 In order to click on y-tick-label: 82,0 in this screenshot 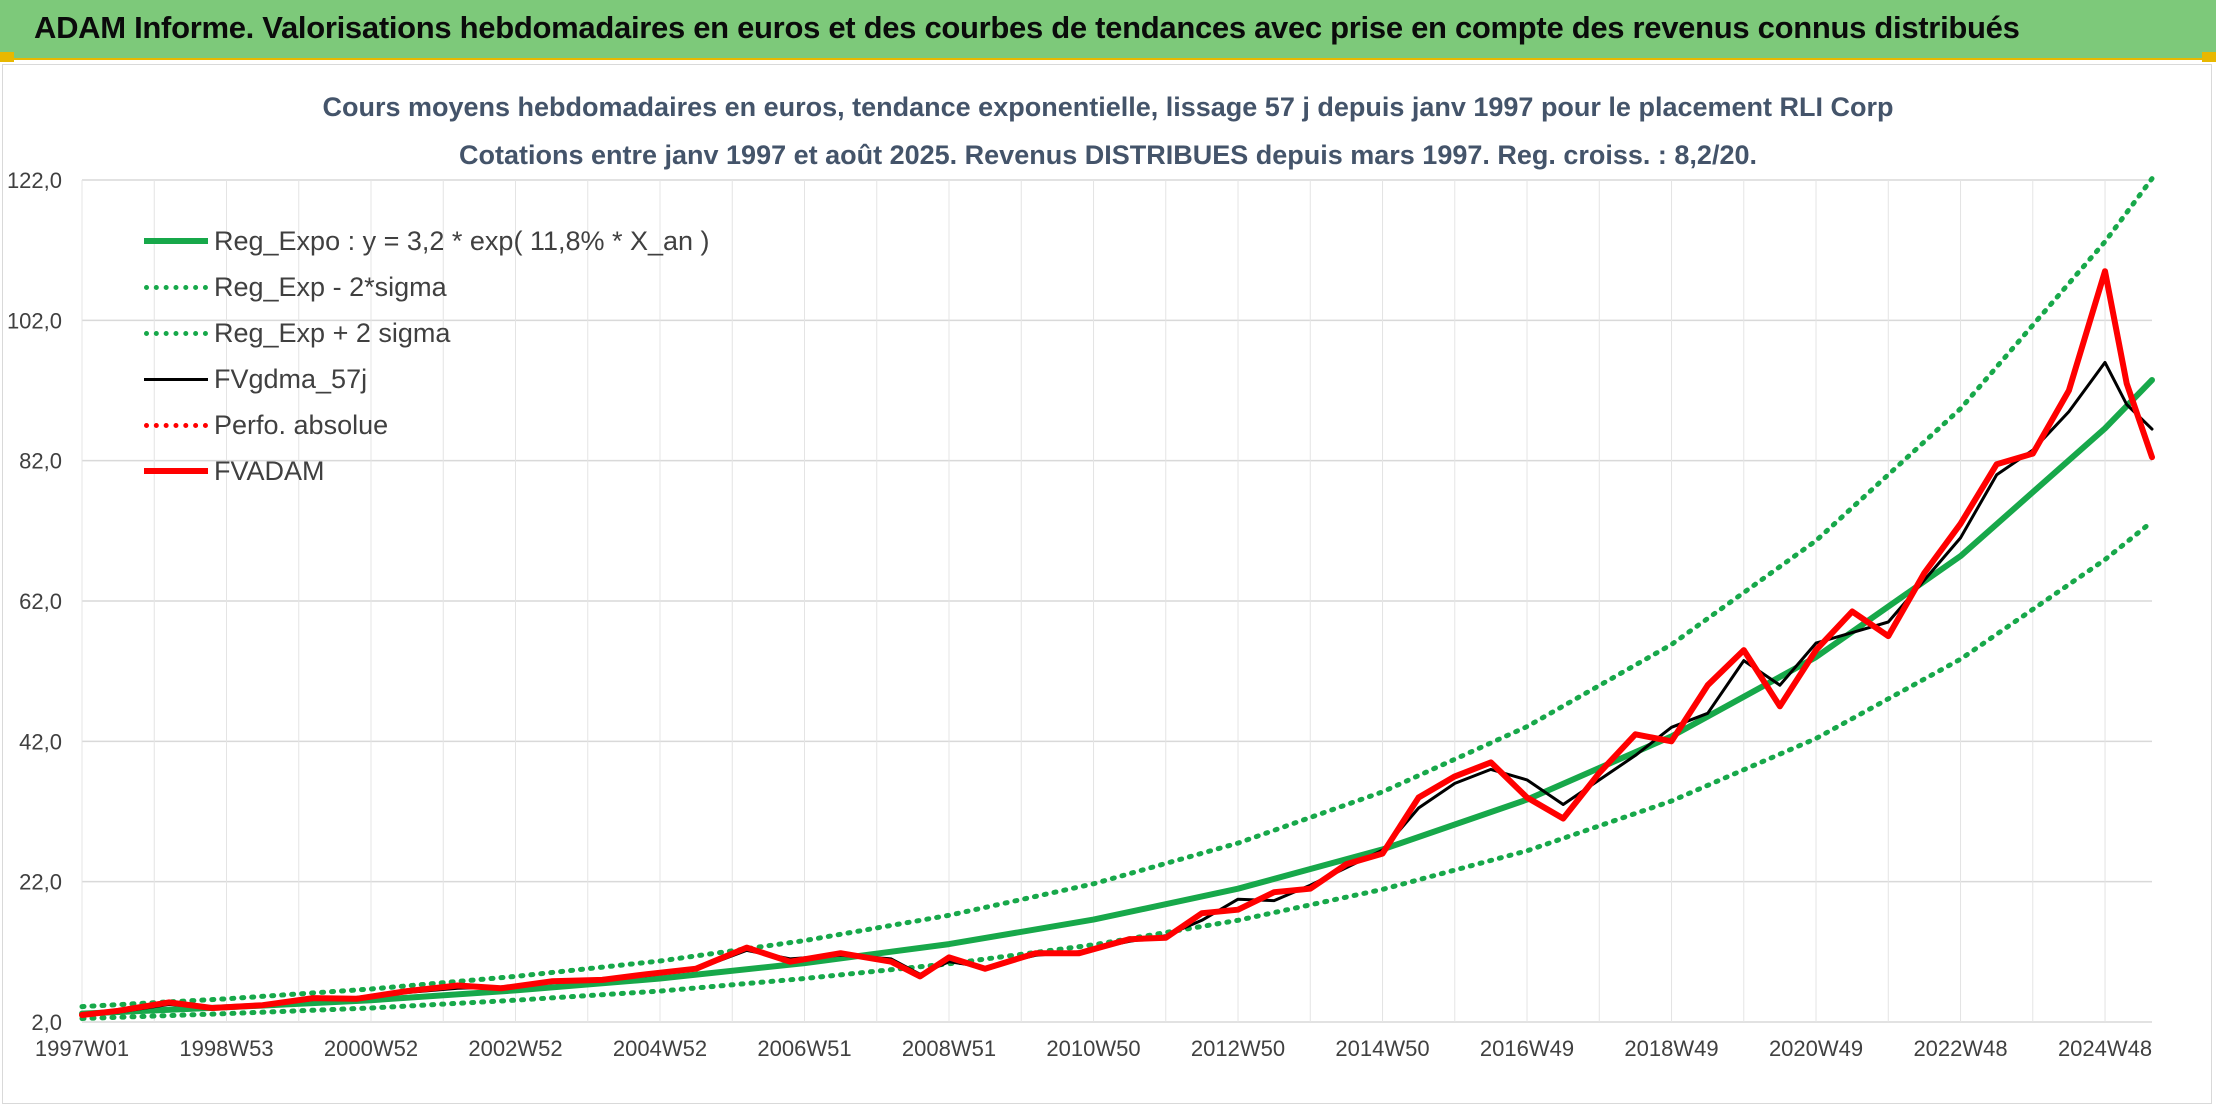, I will do `click(40, 461)`.